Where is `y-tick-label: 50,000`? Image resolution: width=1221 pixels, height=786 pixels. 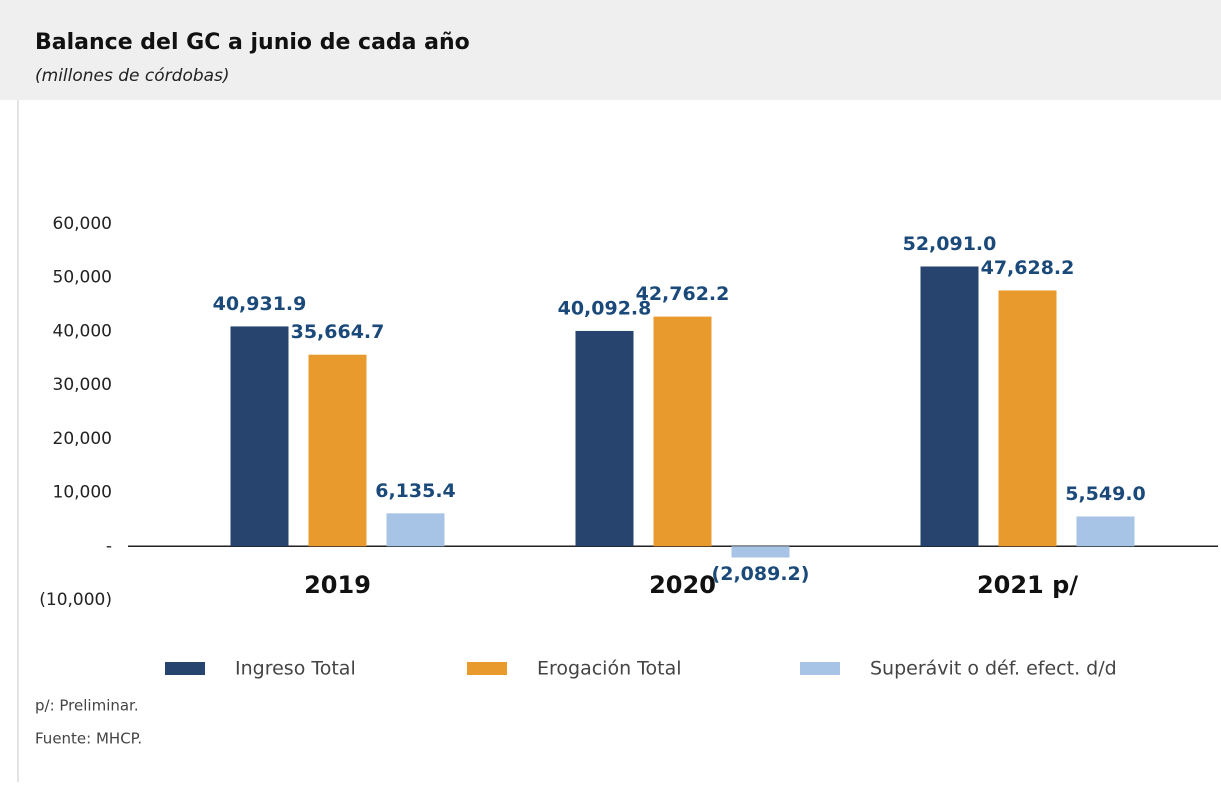
y-tick-label: 50,000 is located at coordinates (82, 278).